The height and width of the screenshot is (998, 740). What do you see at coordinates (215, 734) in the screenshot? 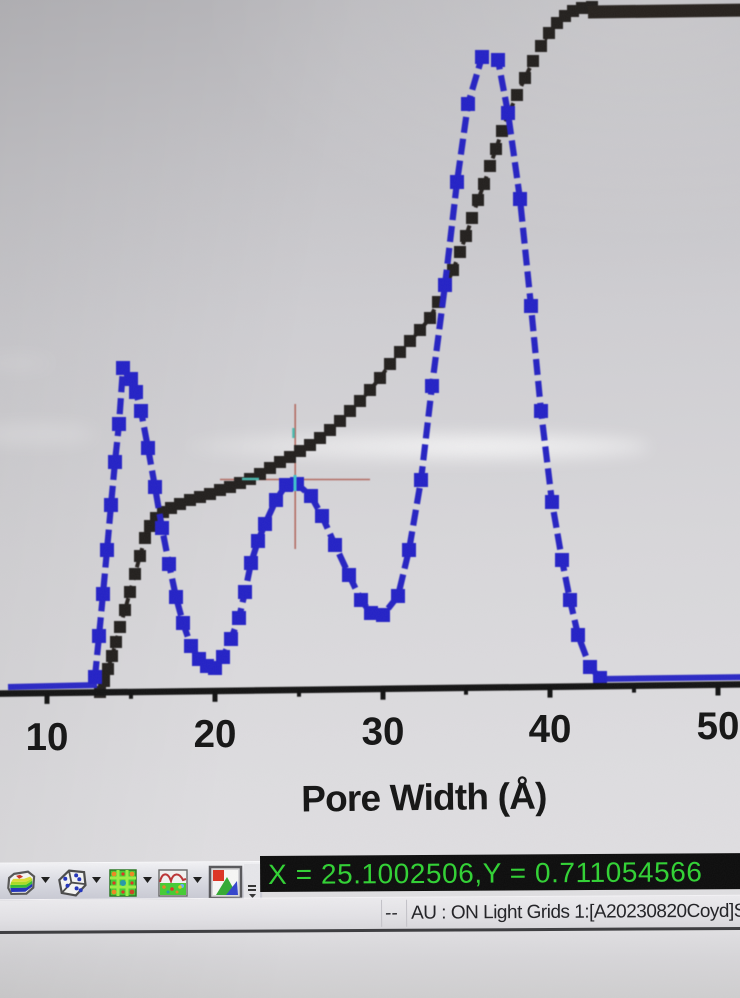
I see `svg-text: 20` at bounding box center [215, 734].